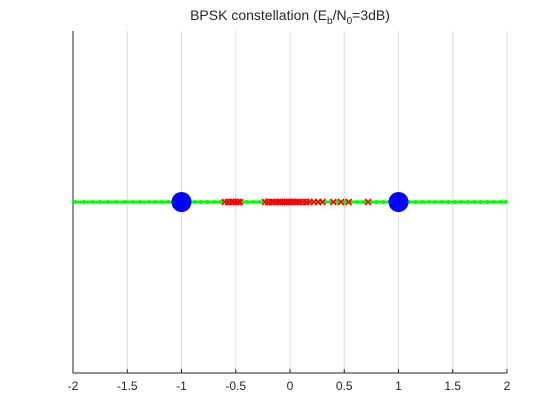  I want to click on x-tick-label: -2, so click(73, 386).